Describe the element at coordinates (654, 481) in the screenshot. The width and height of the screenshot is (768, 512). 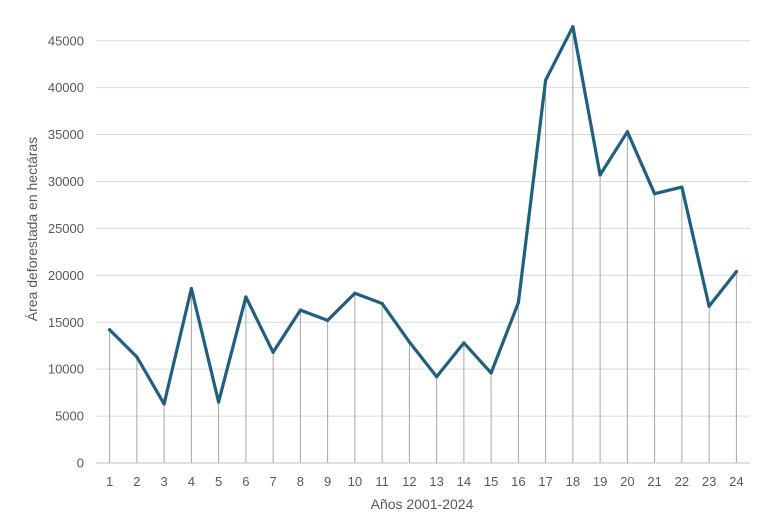
I see `x-tick-label: 21` at that location.